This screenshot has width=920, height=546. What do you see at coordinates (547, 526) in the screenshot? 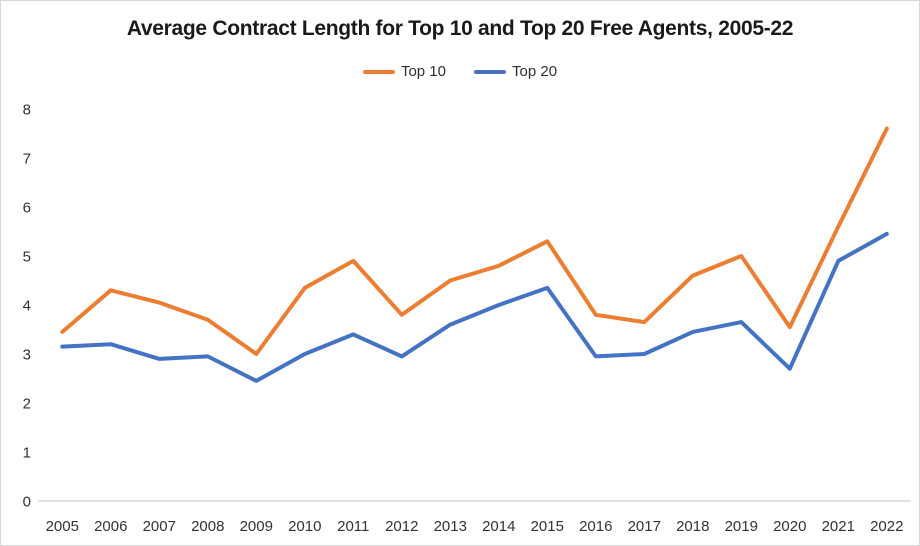
I see `x-axis-tick-label: 2015` at bounding box center [547, 526].